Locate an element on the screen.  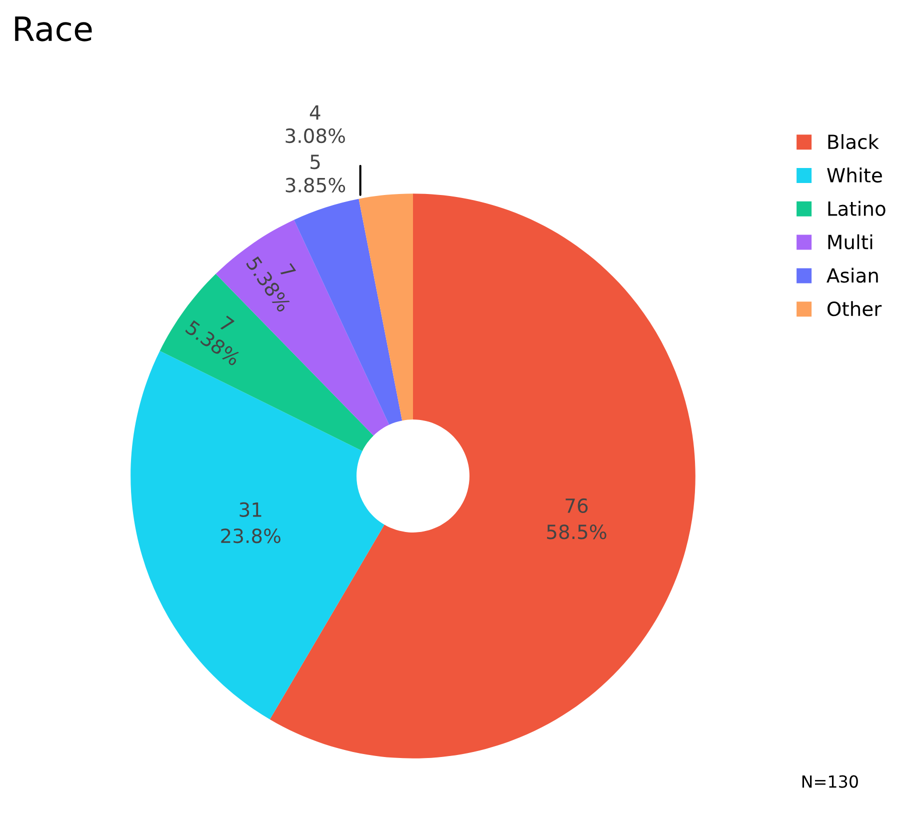
legend-label: Multi is located at coordinates (850, 242).